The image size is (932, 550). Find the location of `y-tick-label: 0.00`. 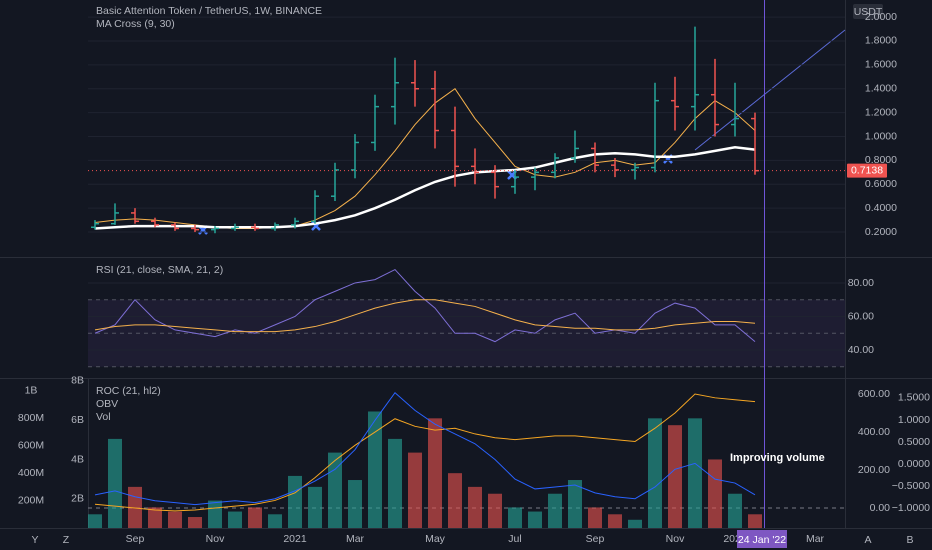

y-tick-label: 0.00 is located at coordinates (880, 508).